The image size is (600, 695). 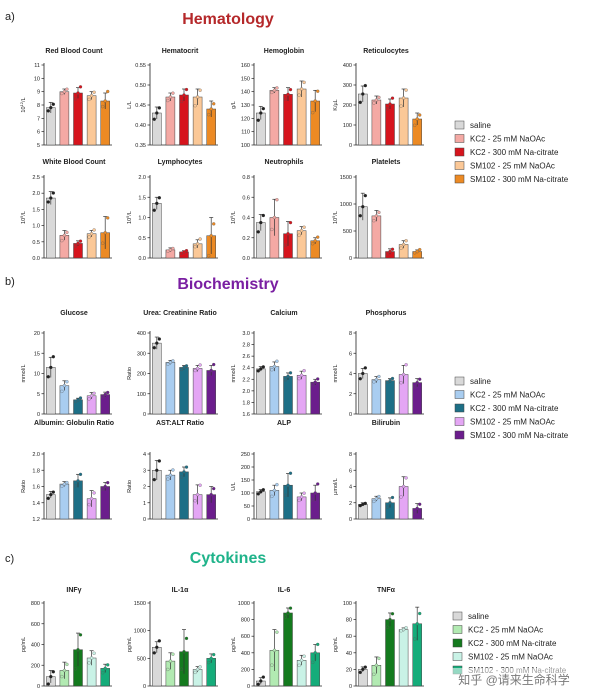 What do you see at coordinates (141, 395) in the screenshot?
I see `y-tick-label: 100` at bounding box center [141, 395].